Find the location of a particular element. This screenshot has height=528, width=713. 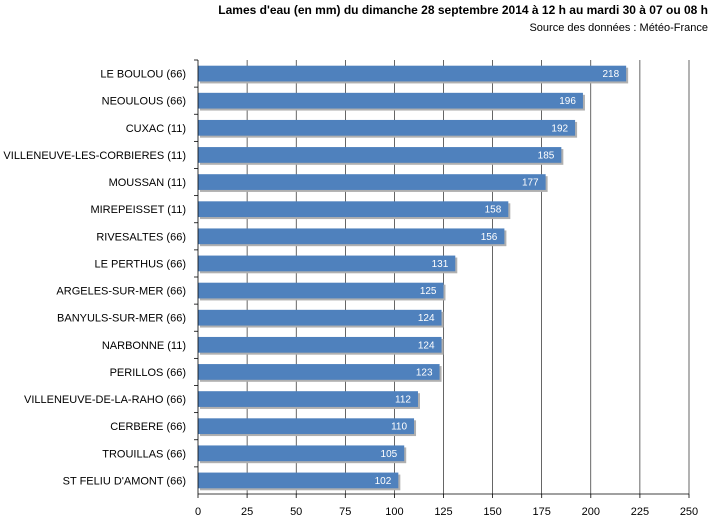

data-label: 110 is located at coordinates (399, 427).